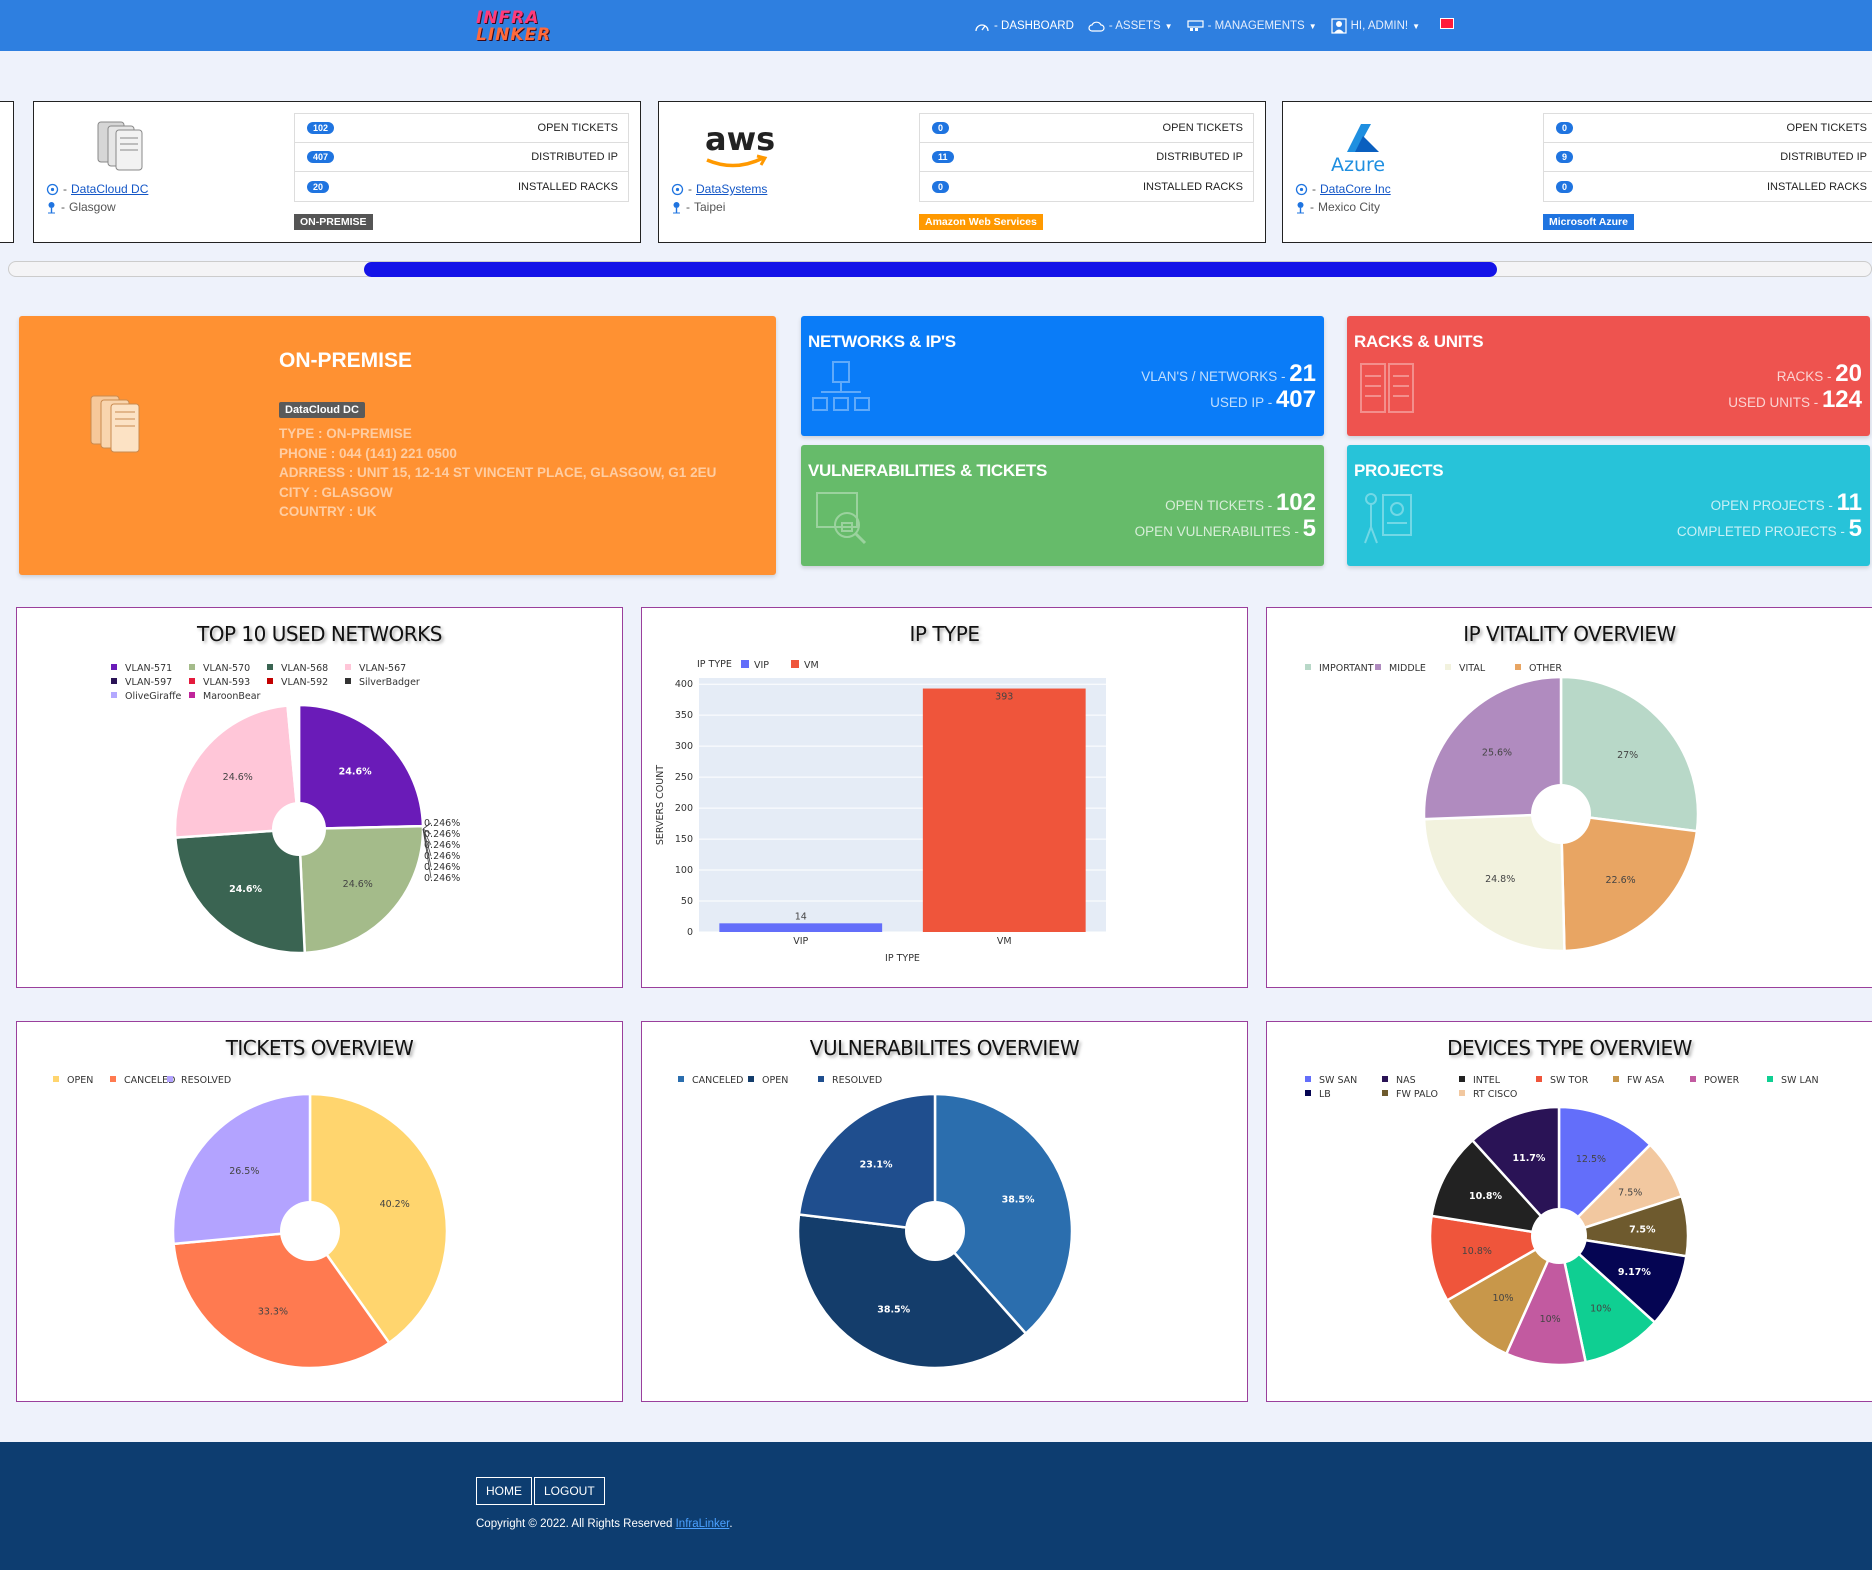  Describe the element at coordinates (569, 1491) in the screenshot. I see `logout-button: LOGOUT` at that location.